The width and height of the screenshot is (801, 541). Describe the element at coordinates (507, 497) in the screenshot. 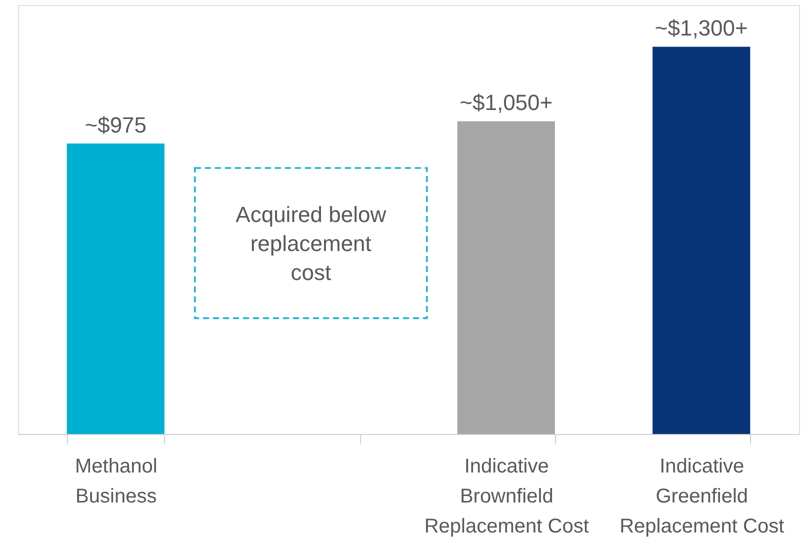

I see `x-tick-label: Indicative Brownfield Replacement Cost` at that location.